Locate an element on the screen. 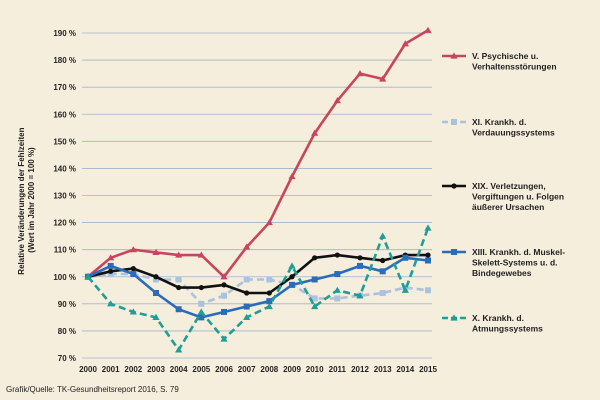 The height and width of the screenshot is (400, 600). y-tick-label: 110 % is located at coordinates (65, 250).